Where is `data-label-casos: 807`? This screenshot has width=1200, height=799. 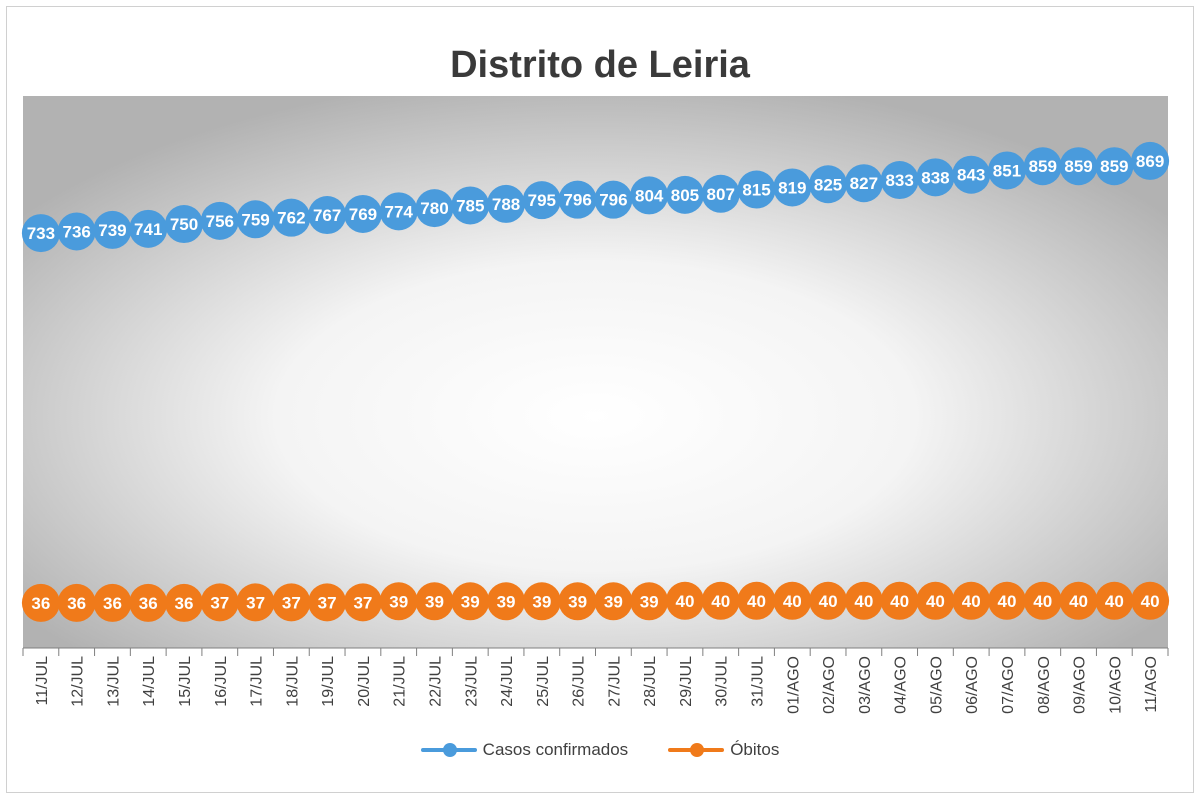 data-label-casos: 807 is located at coordinates (721, 194).